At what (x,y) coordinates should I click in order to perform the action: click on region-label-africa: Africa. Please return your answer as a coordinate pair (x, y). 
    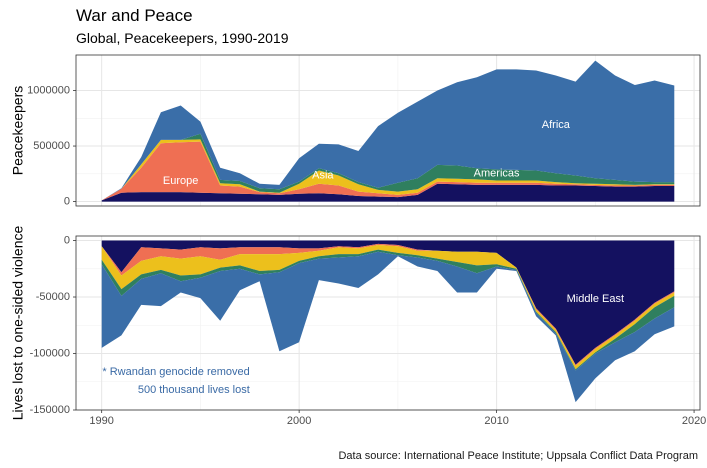
    Looking at the image, I should click on (556, 125).